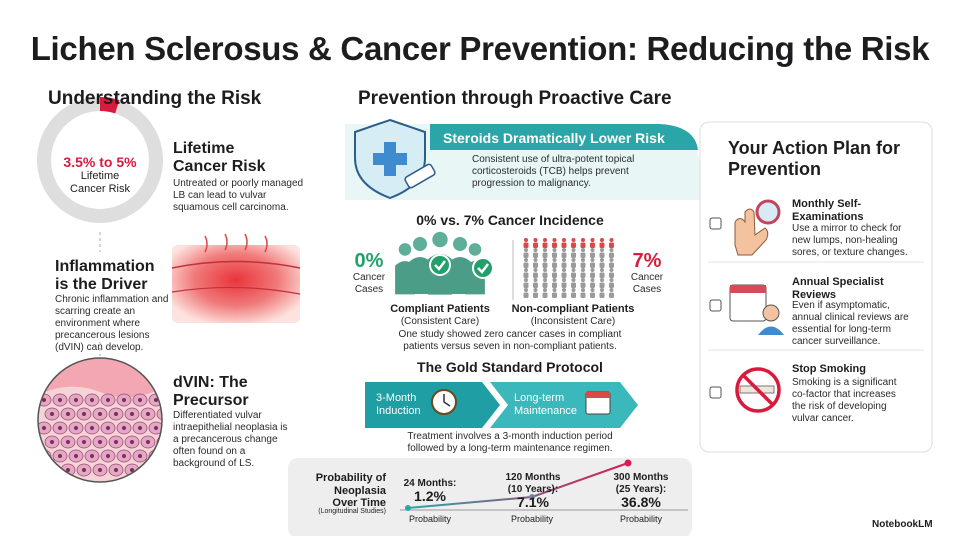  What do you see at coordinates (757, 227) in the screenshot?
I see `mirror-icon` at bounding box center [757, 227].